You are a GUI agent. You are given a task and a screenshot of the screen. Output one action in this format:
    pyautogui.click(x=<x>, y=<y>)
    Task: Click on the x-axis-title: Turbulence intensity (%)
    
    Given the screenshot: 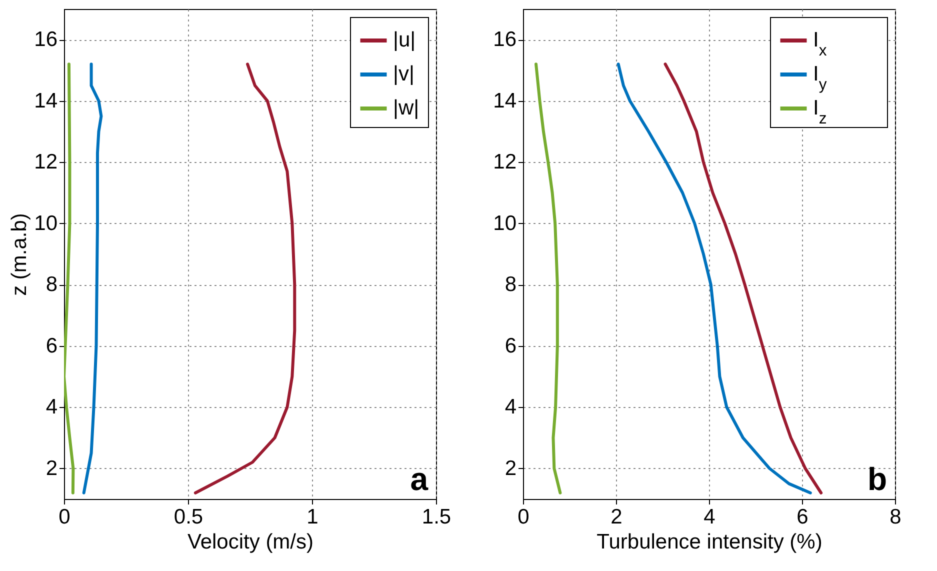 What is the action you would take?
    pyautogui.click(x=709, y=542)
    